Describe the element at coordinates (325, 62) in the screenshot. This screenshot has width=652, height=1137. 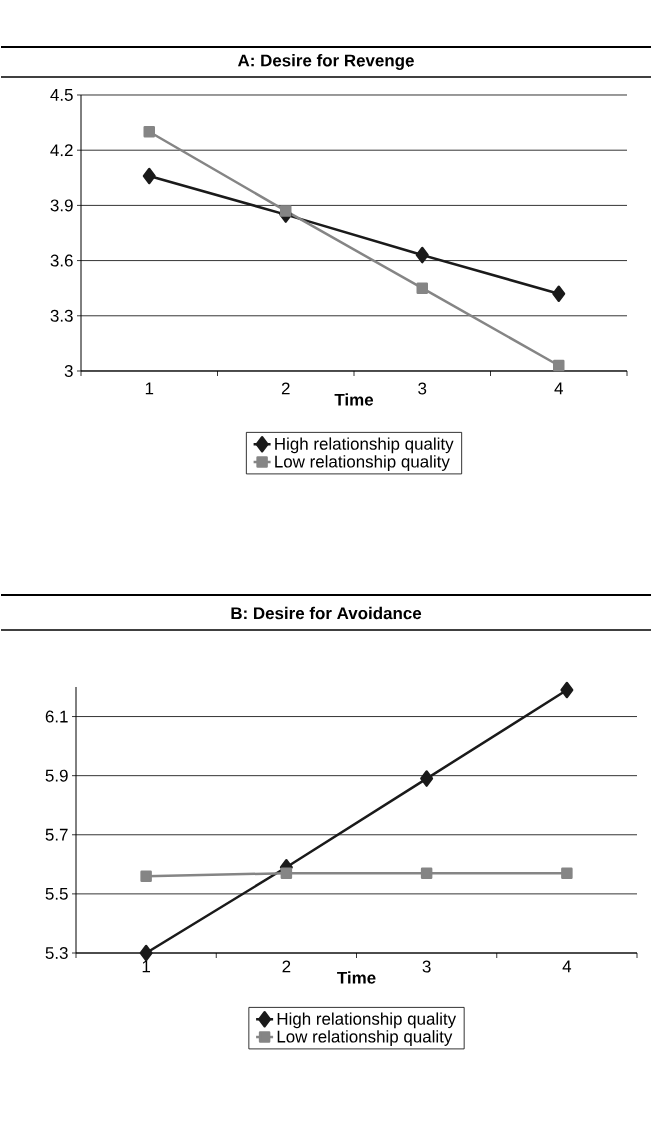
I see `chart-title: A: Desire for Revenge` at that location.